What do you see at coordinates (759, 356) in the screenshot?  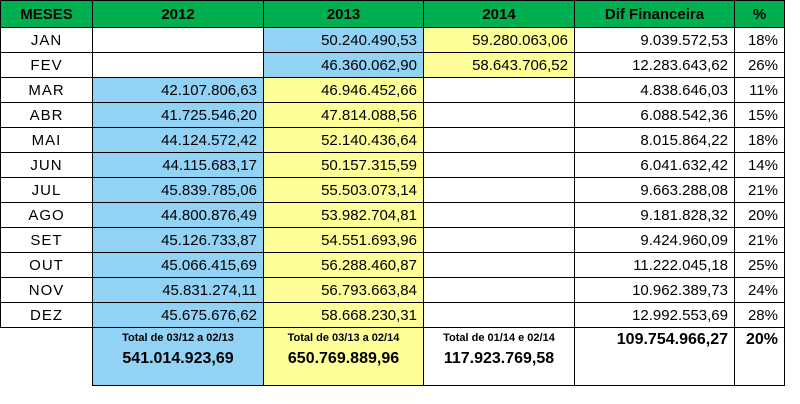 I see `total-pct-value: 20%` at bounding box center [759, 356].